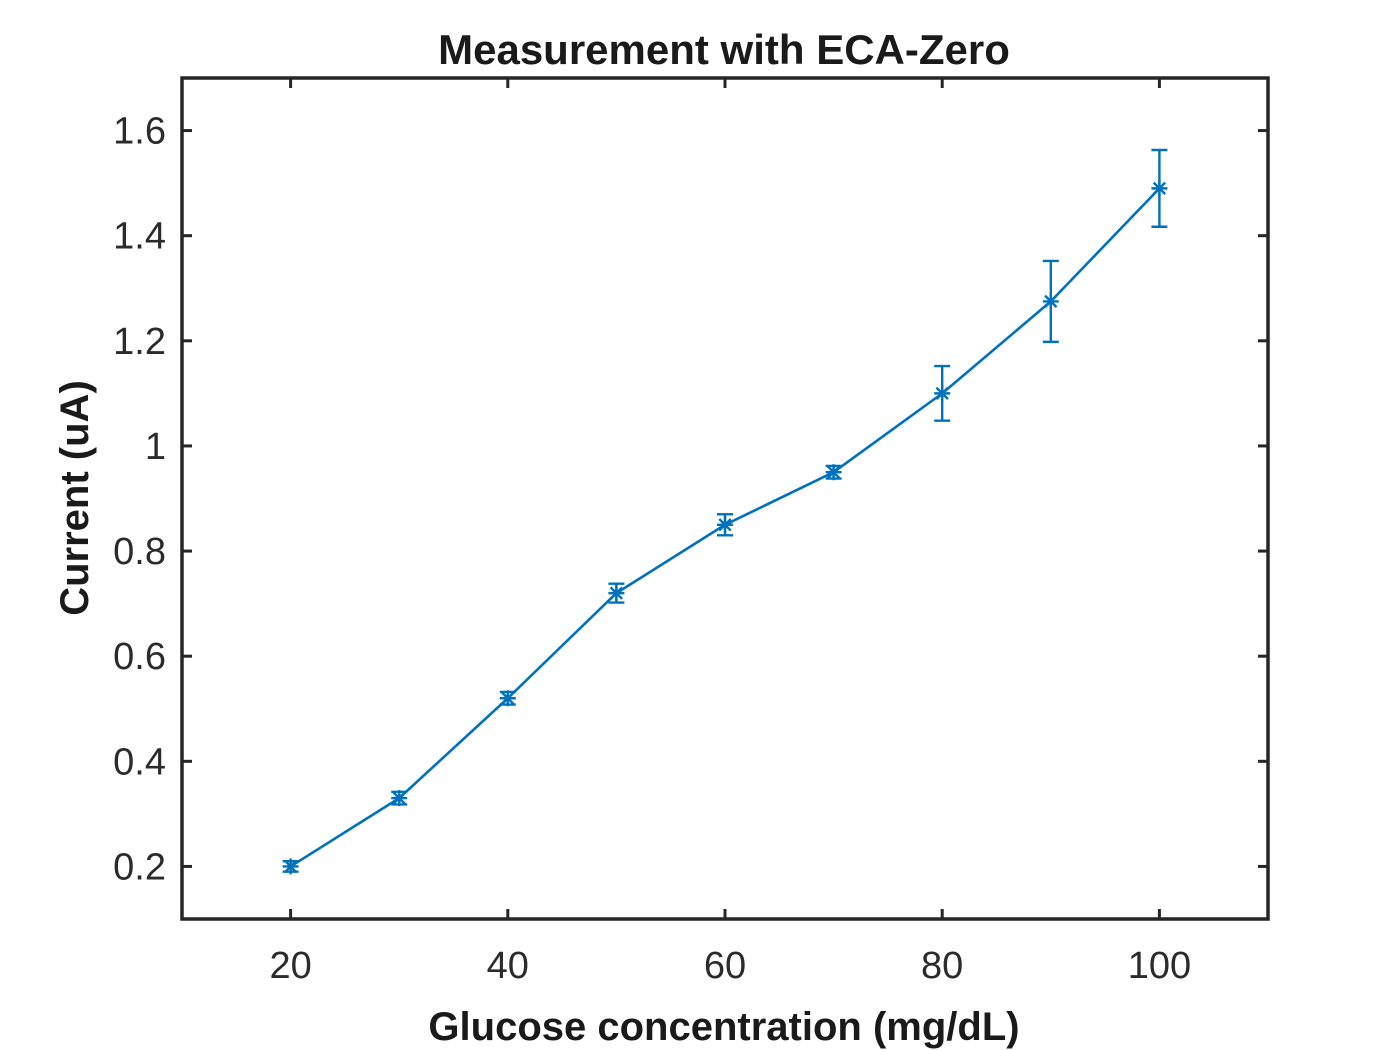  What do you see at coordinates (75, 498) in the screenshot?
I see `y-axis-label: Current (uA)` at bounding box center [75, 498].